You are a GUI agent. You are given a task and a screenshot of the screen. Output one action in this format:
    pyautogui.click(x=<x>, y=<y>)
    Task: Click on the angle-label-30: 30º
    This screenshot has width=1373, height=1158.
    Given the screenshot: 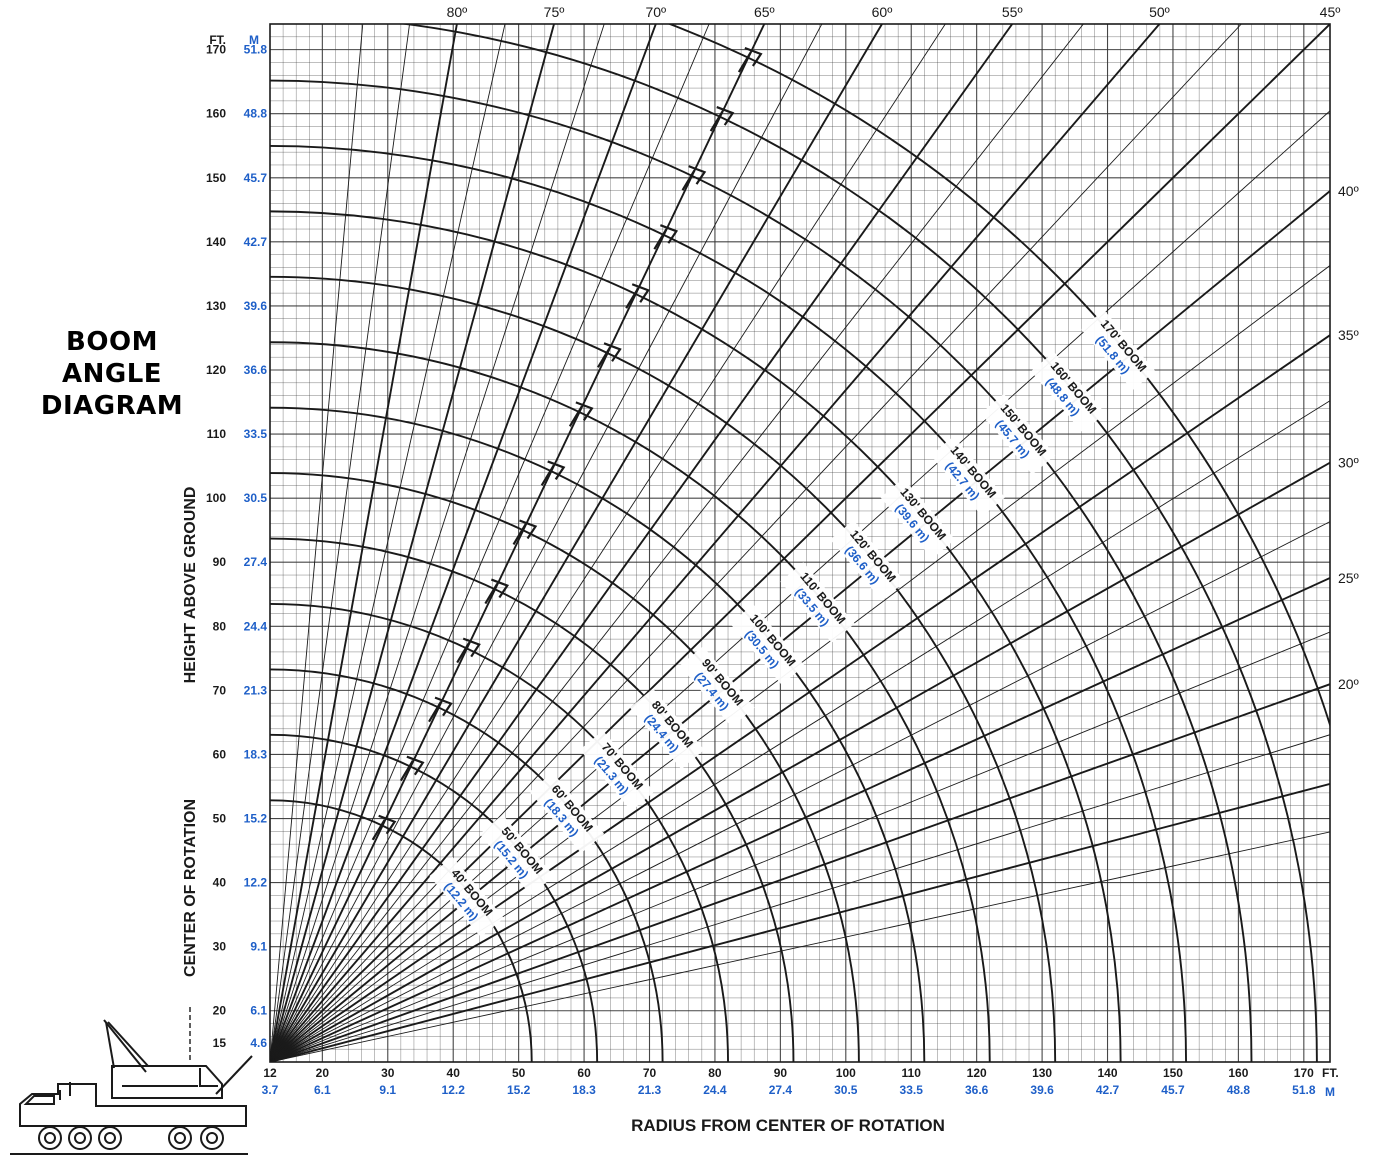 What is the action you would take?
    pyautogui.click(x=1348, y=463)
    